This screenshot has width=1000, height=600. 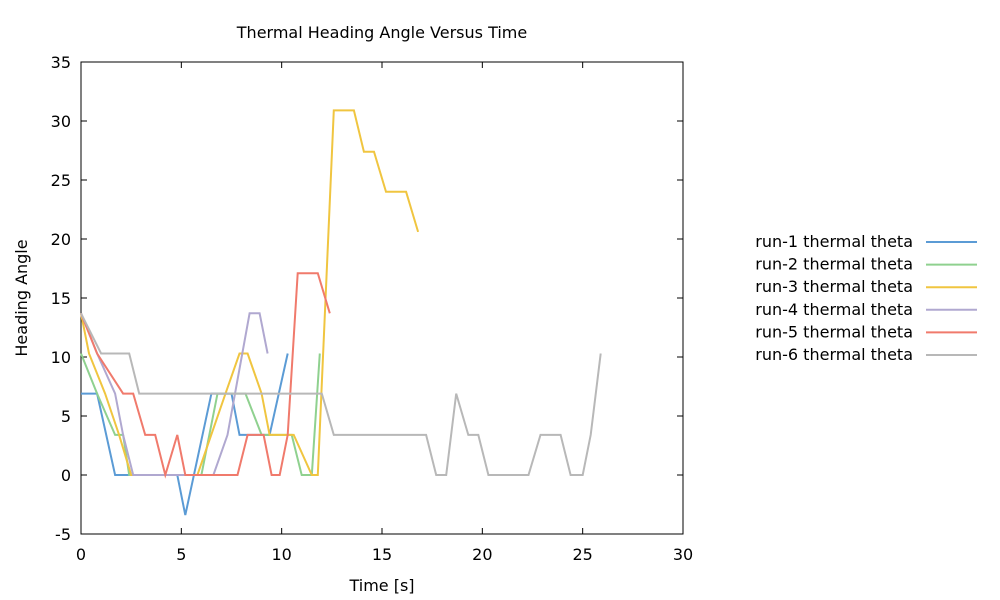 I want to click on legend-label-2: run-2 thermal theta, so click(x=834, y=264).